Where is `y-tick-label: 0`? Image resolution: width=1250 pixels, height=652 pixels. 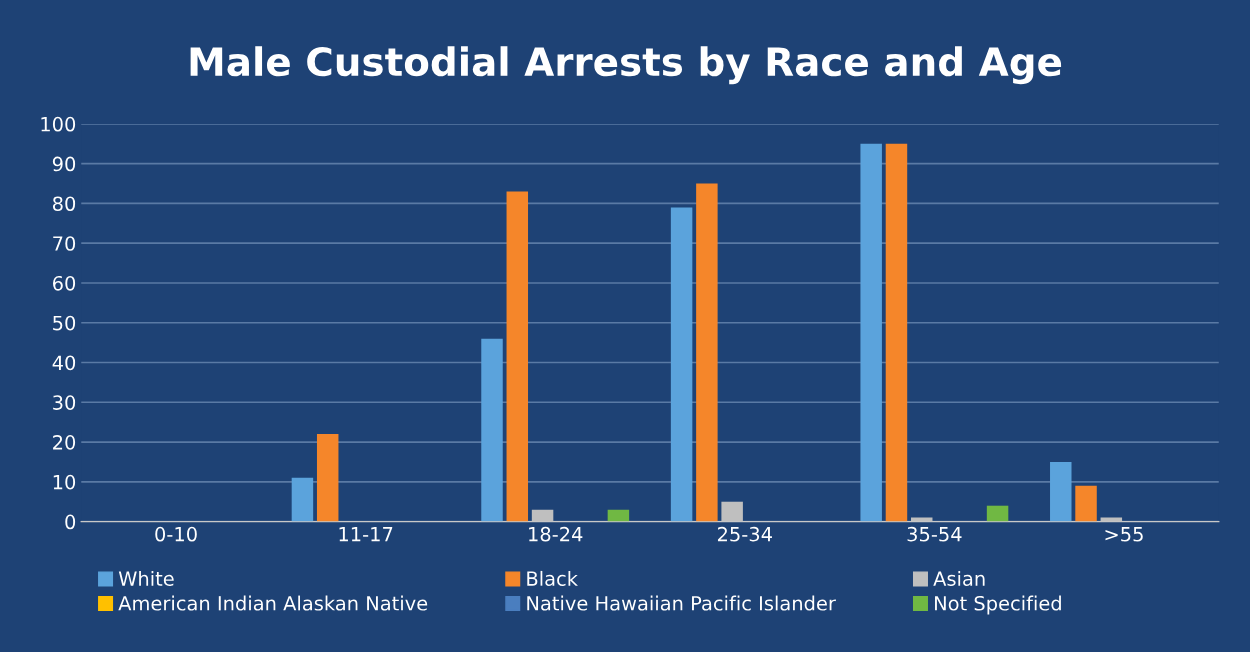 y-tick-label: 0 is located at coordinates (70, 522).